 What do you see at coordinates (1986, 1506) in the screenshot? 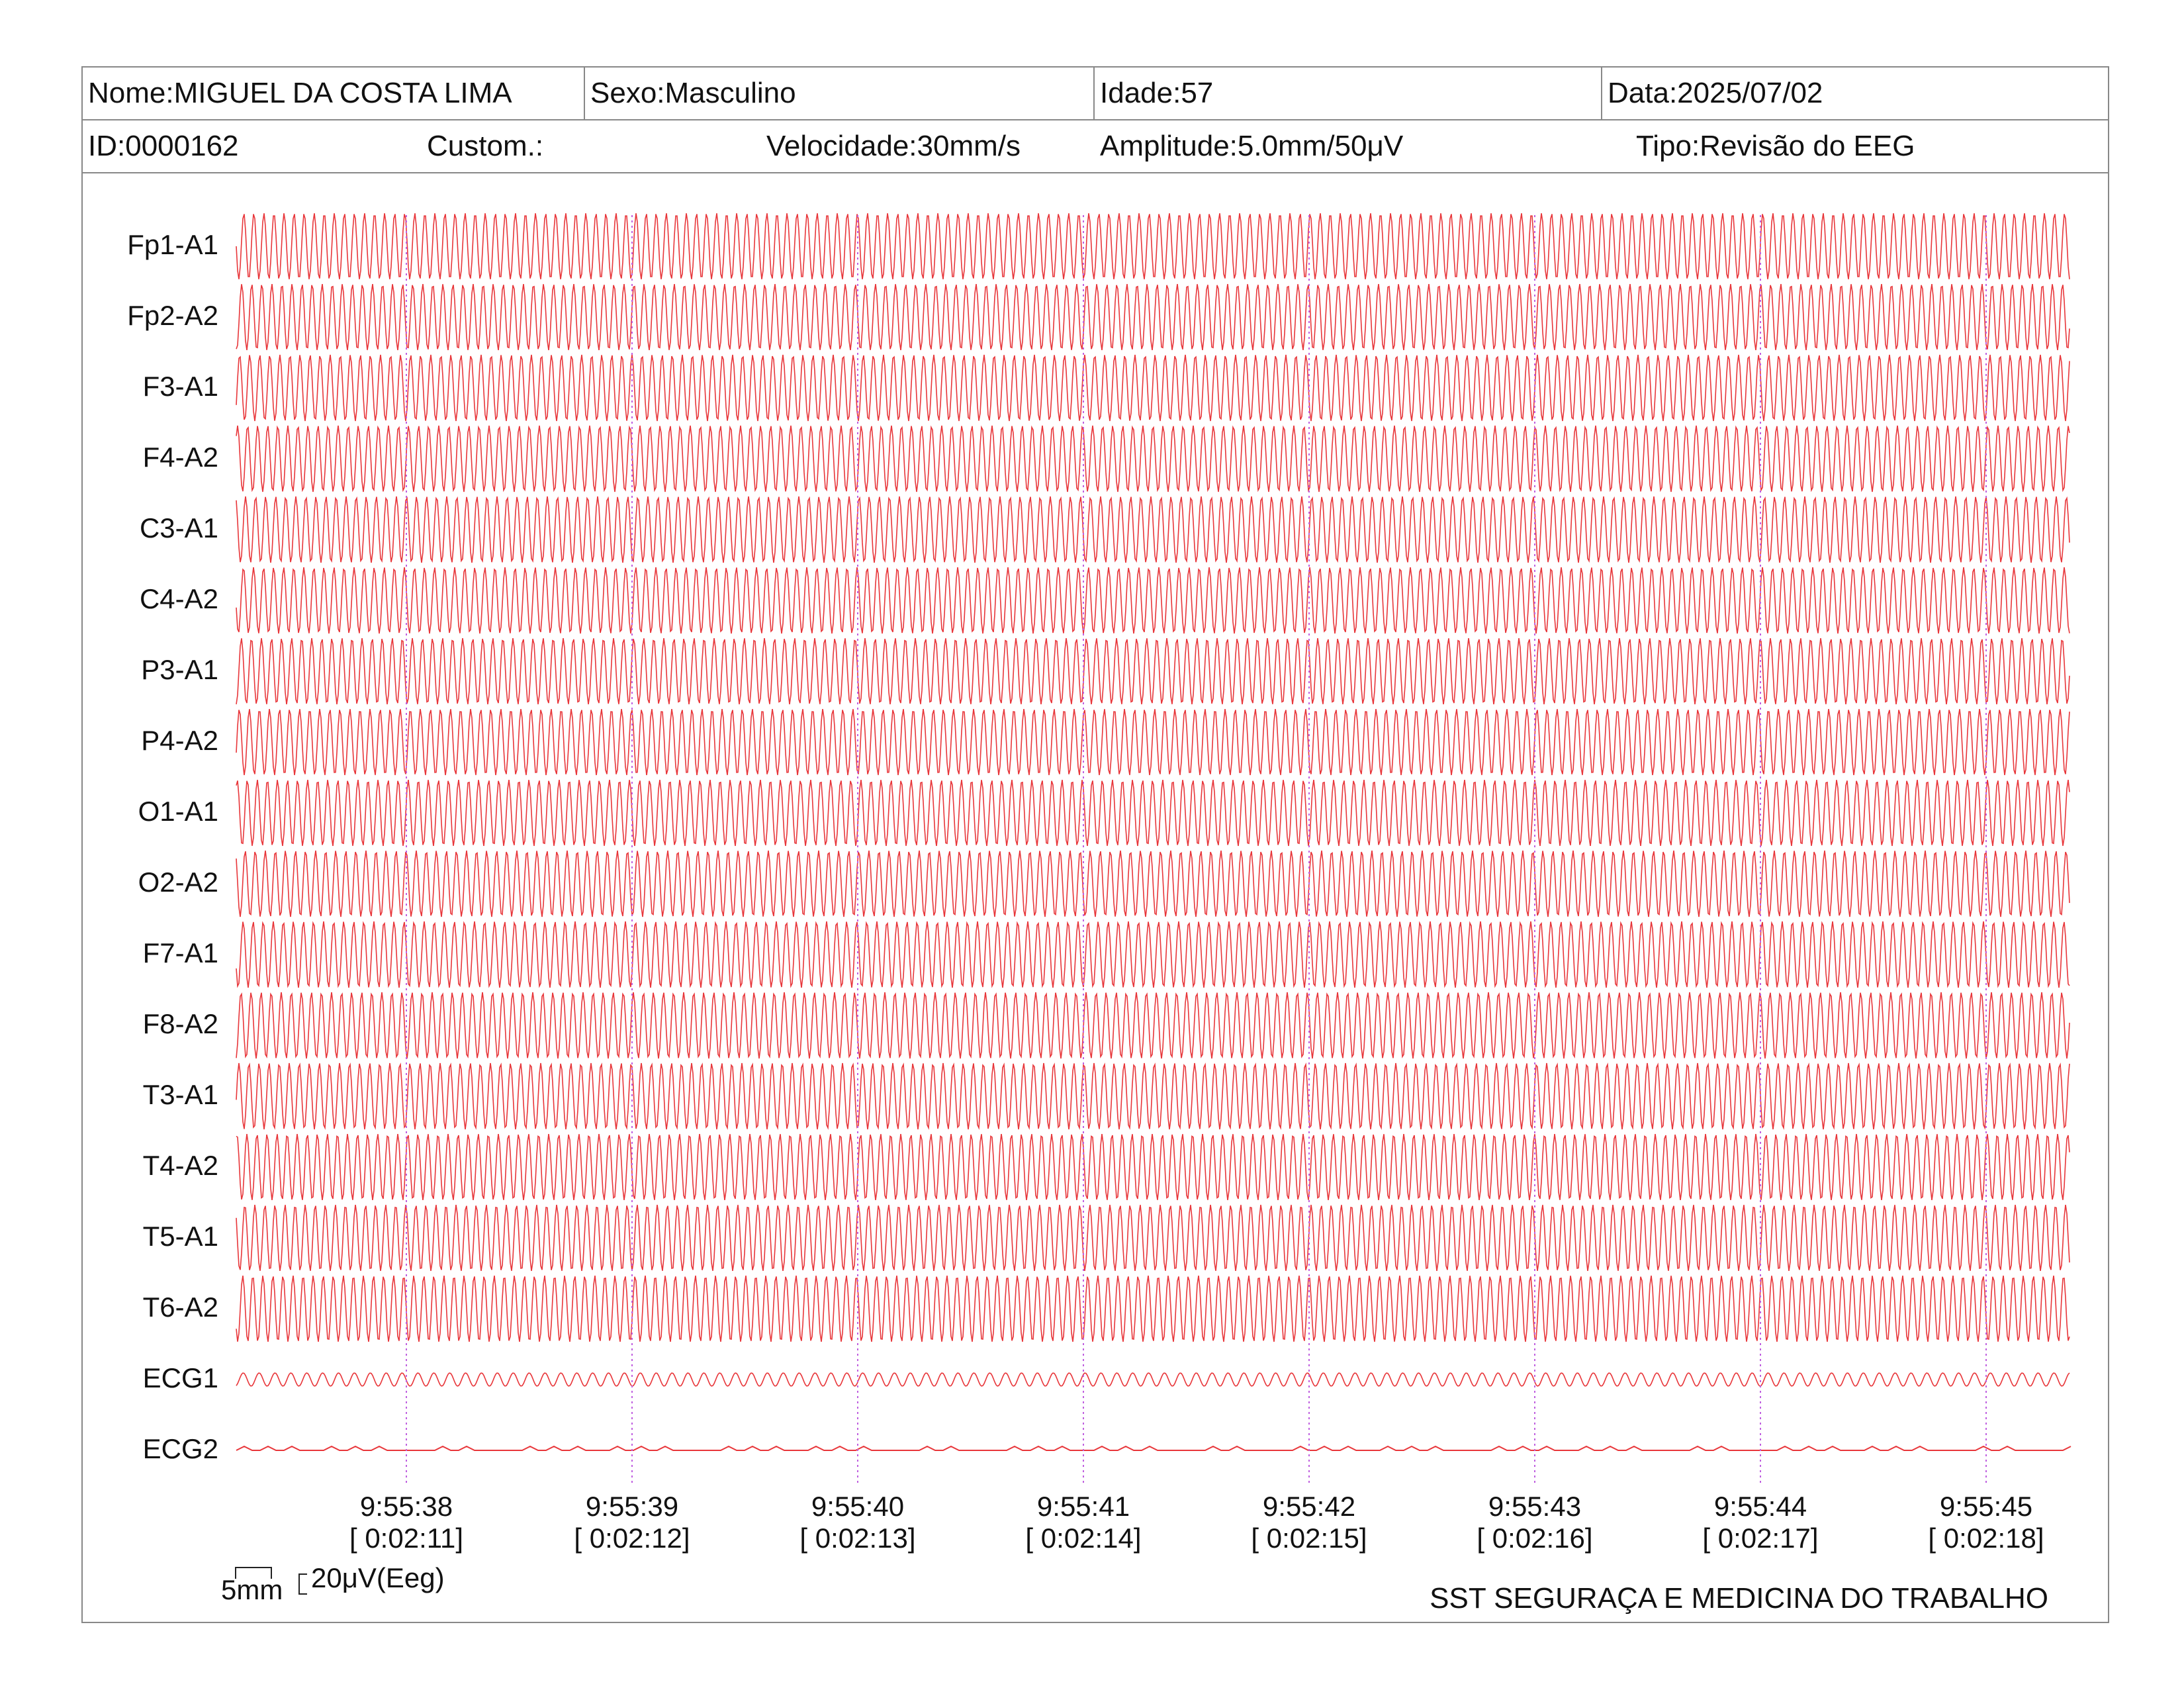
I see `time-clock: 9:55:45` at bounding box center [1986, 1506].